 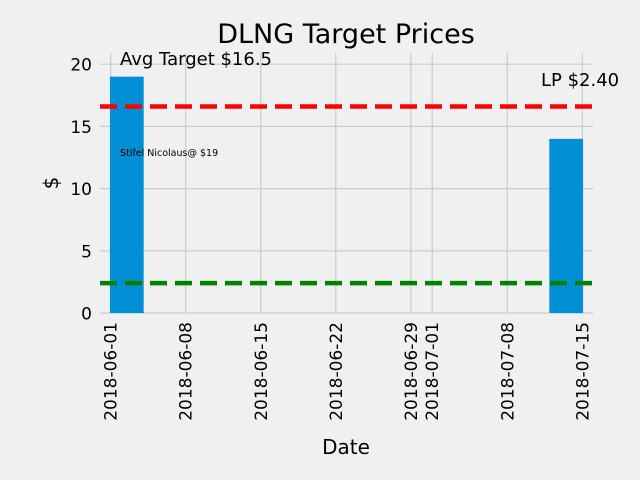 I want to click on x-tick-label: 2018-06-01, so click(x=112, y=371).